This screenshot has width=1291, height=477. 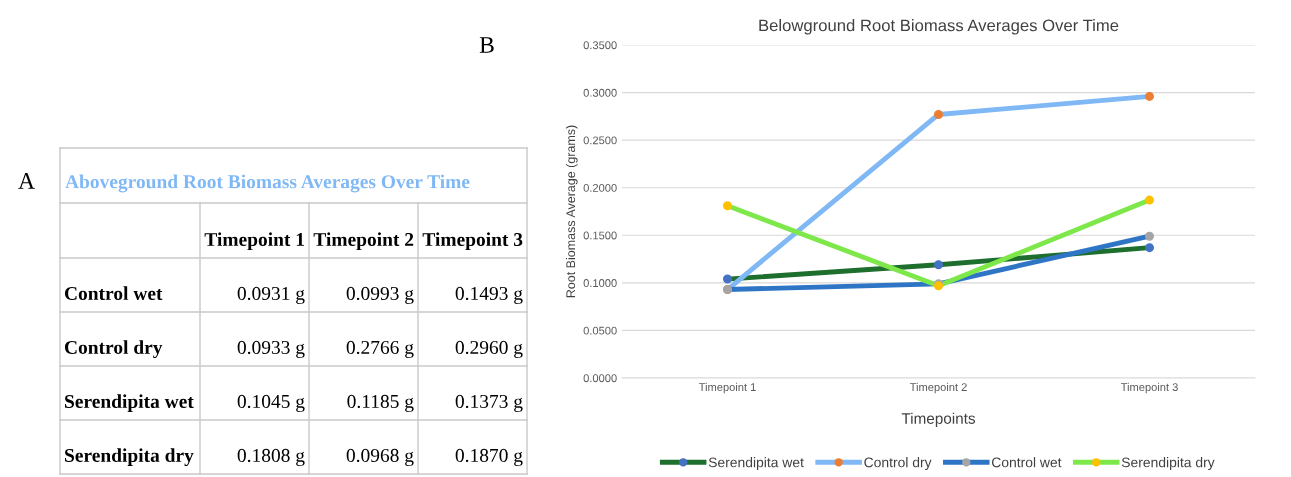 I want to click on y-tick-label: 0.0500, so click(x=600, y=330).